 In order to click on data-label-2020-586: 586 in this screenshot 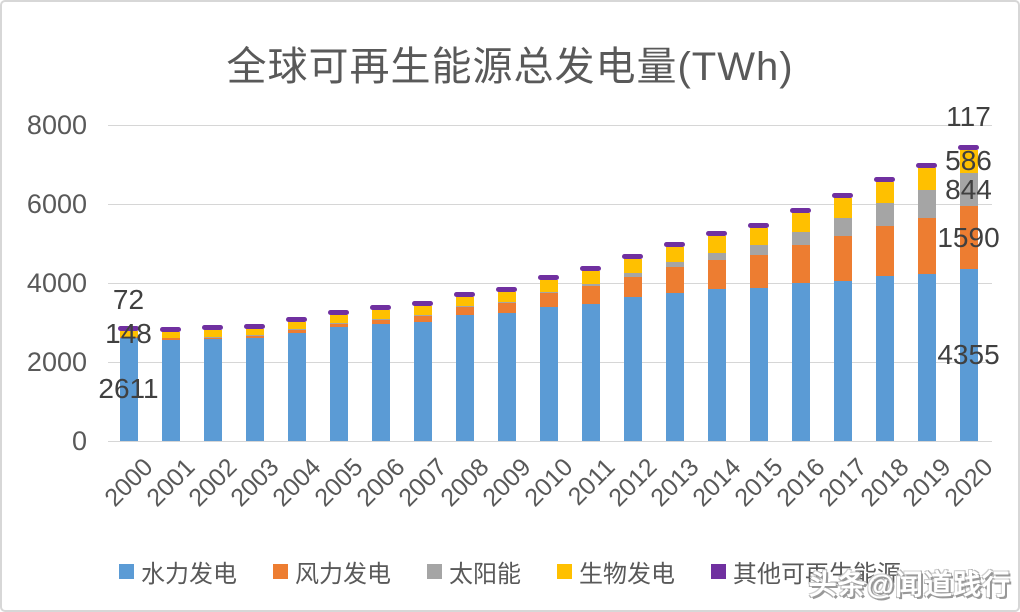, I will do `click(968, 161)`.